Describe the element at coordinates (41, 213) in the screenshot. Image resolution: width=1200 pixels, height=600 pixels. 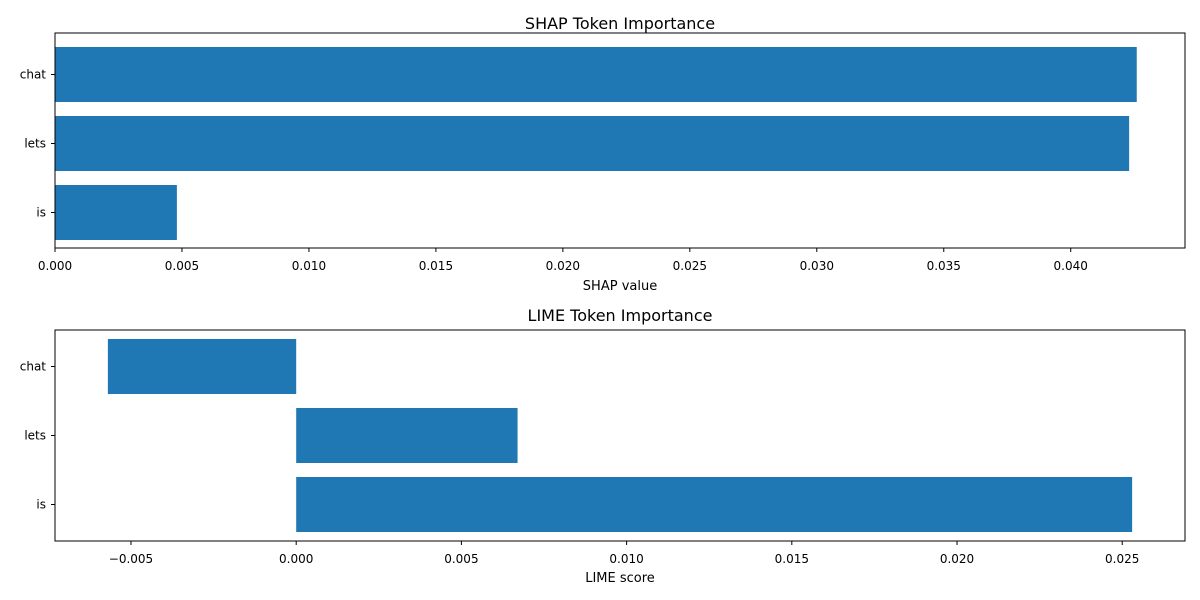
I see `shap-y-tick-label: is` at that location.